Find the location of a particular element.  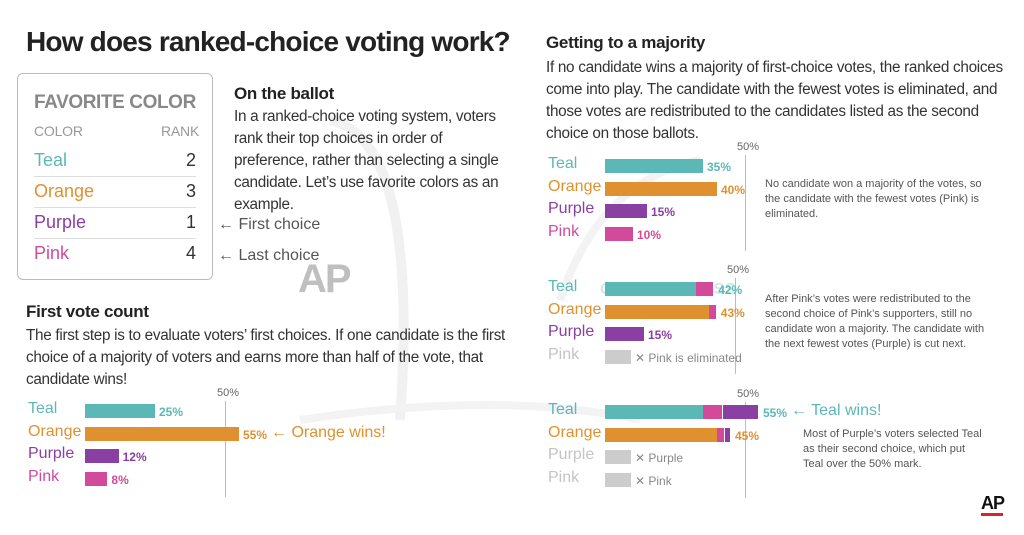

ballot-heading: FAVORITE COLOR is located at coordinates (115, 102).